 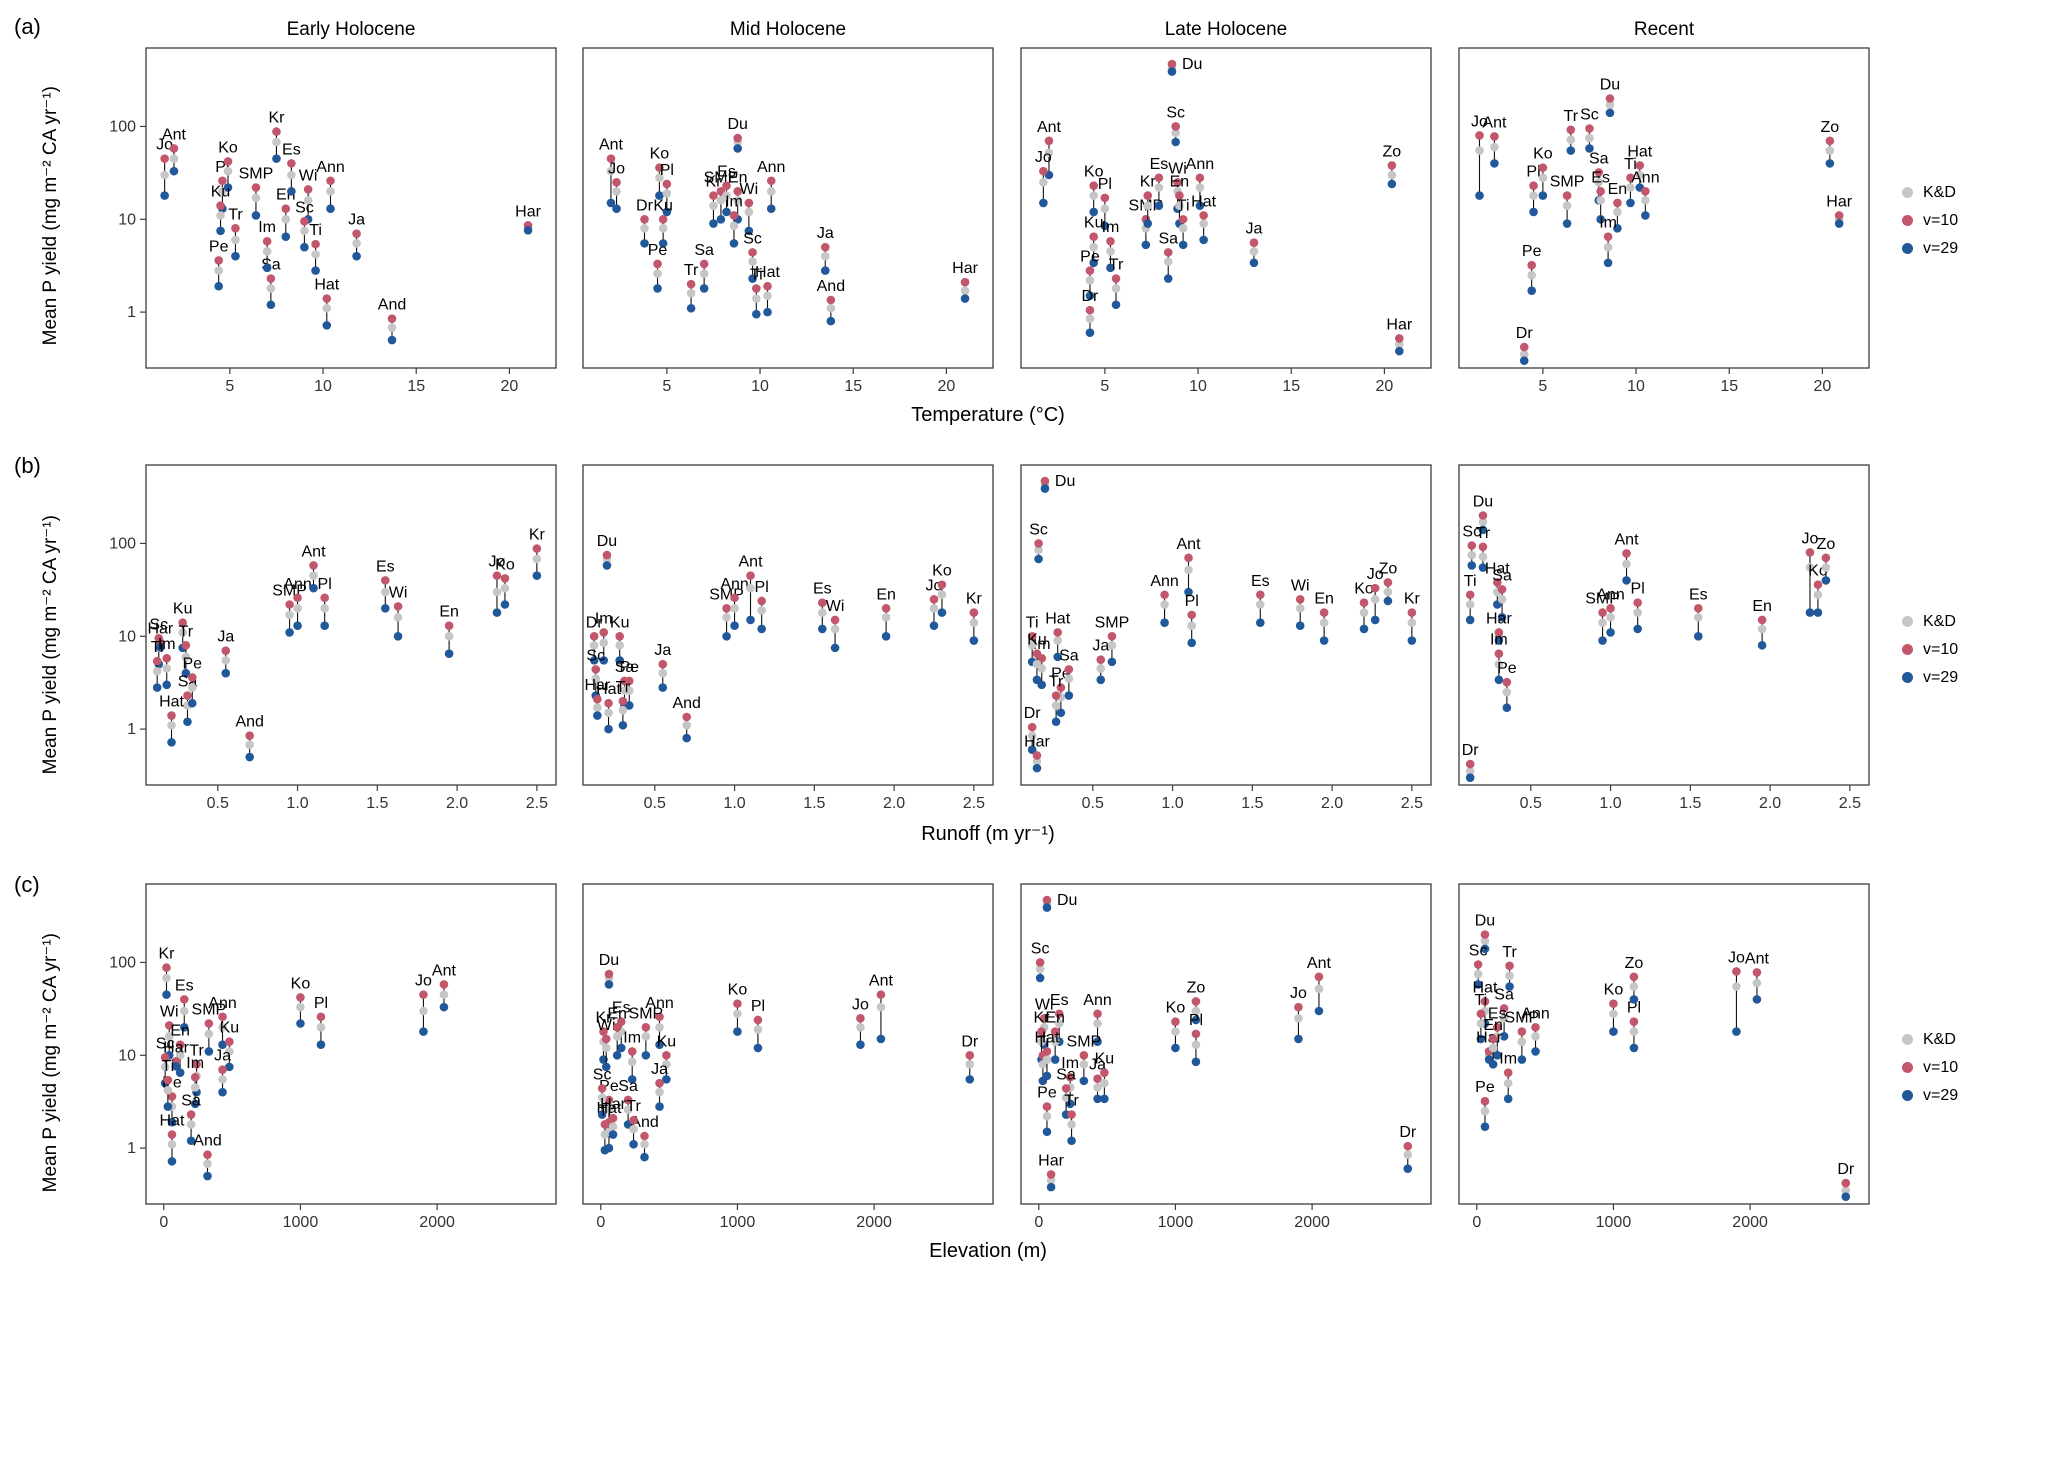 I want to click on site-label: Ann, so click(x=297, y=584).